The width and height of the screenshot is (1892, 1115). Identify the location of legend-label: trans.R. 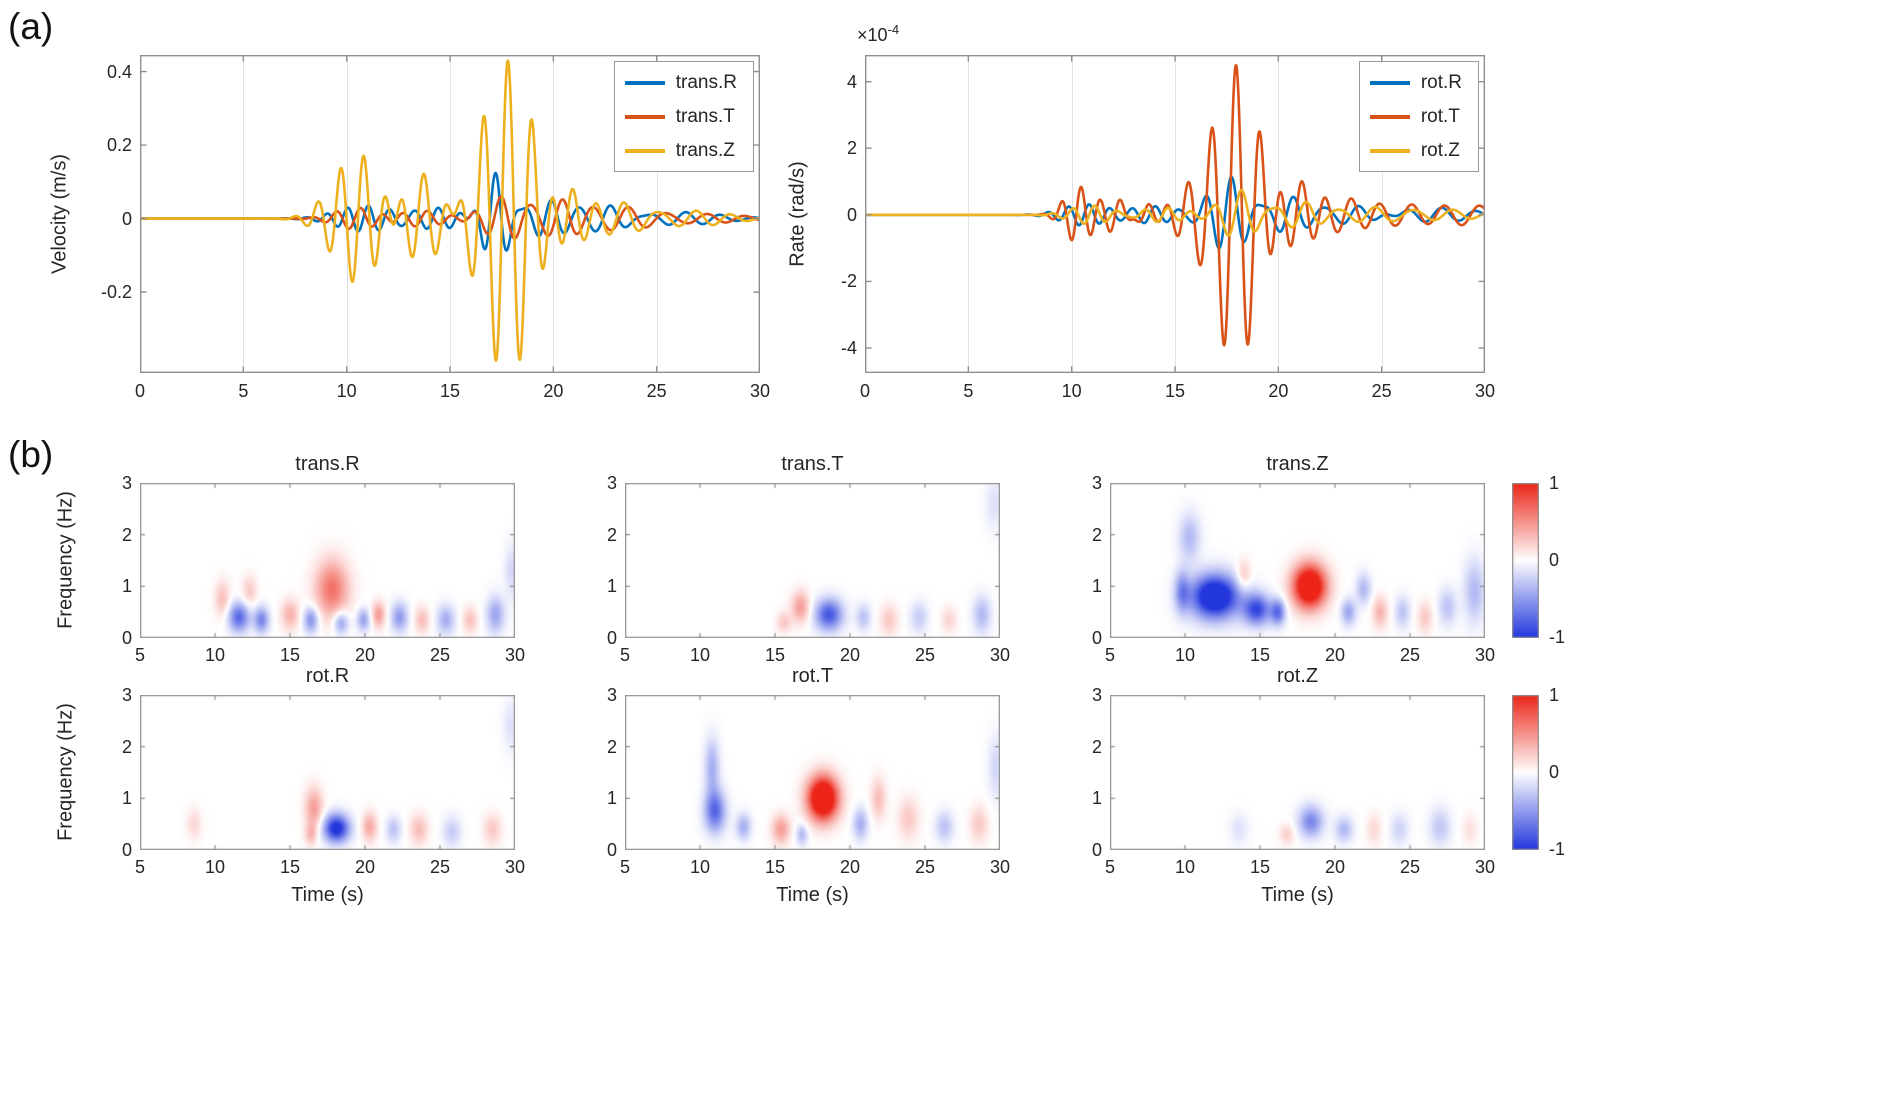
(706, 82).